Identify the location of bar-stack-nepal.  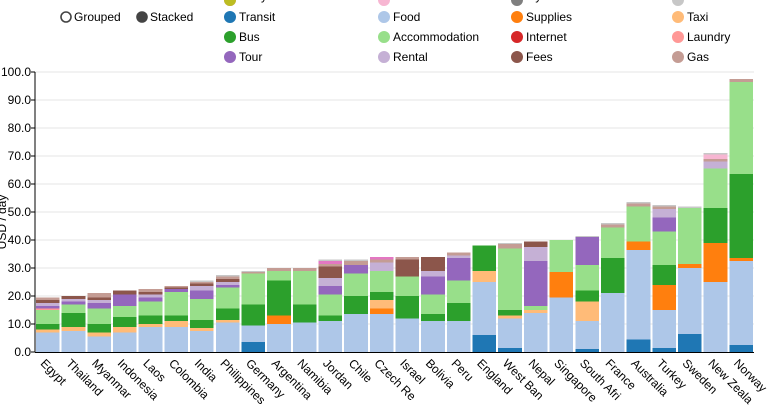
(535, 296).